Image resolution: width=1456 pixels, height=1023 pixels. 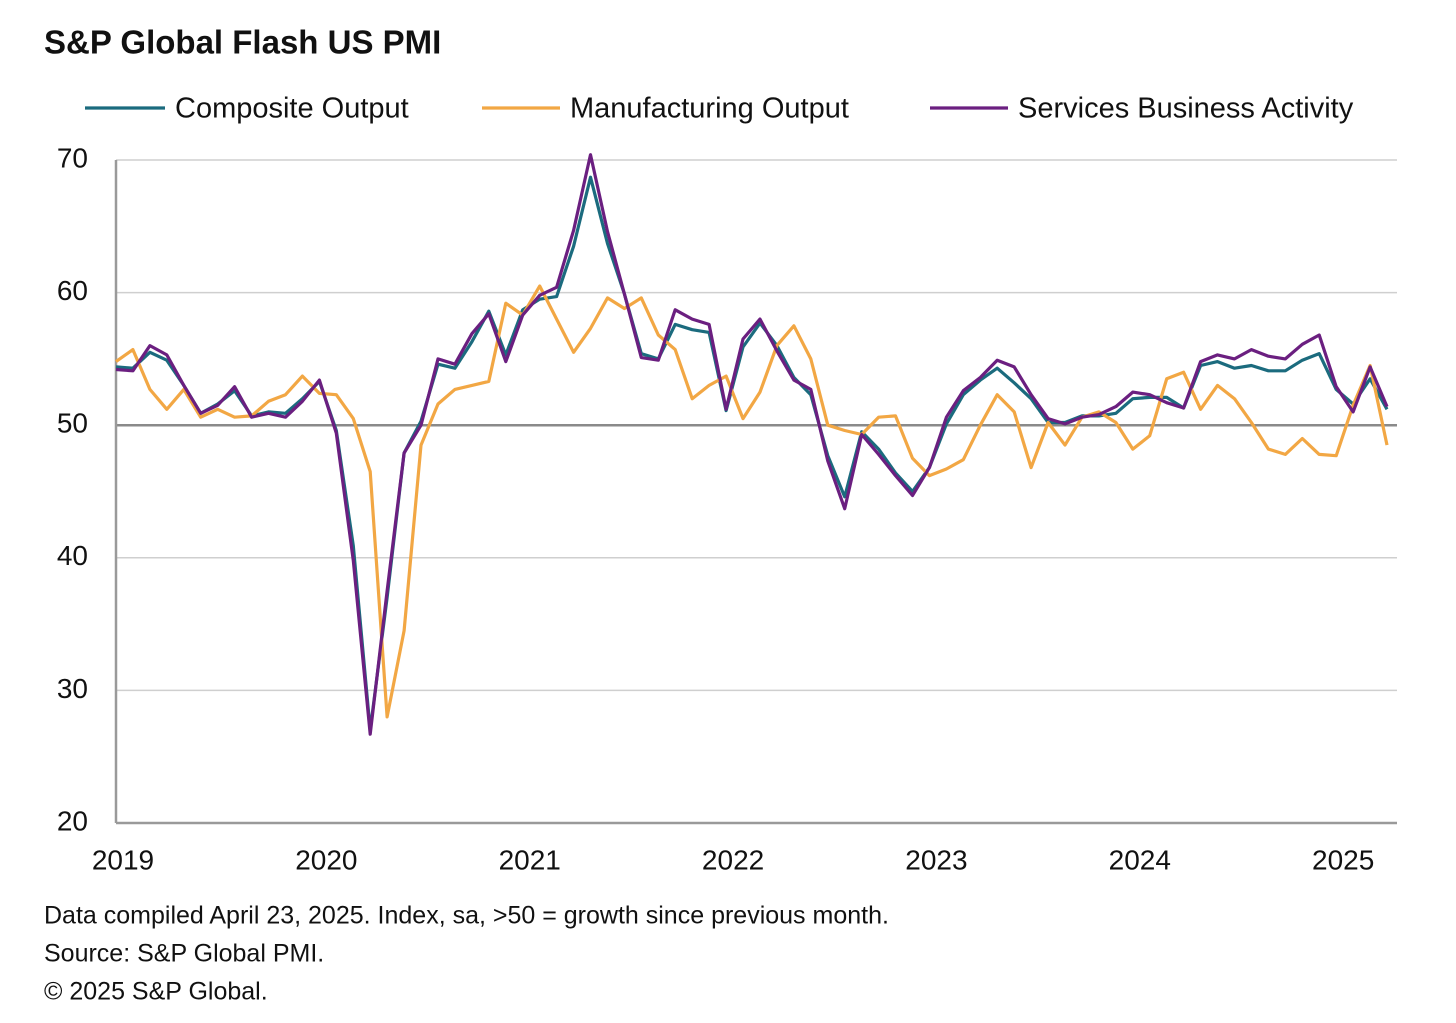 What do you see at coordinates (1140, 859) in the screenshot?
I see `x-tick-label: 2024` at bounding box center [1140, 859].